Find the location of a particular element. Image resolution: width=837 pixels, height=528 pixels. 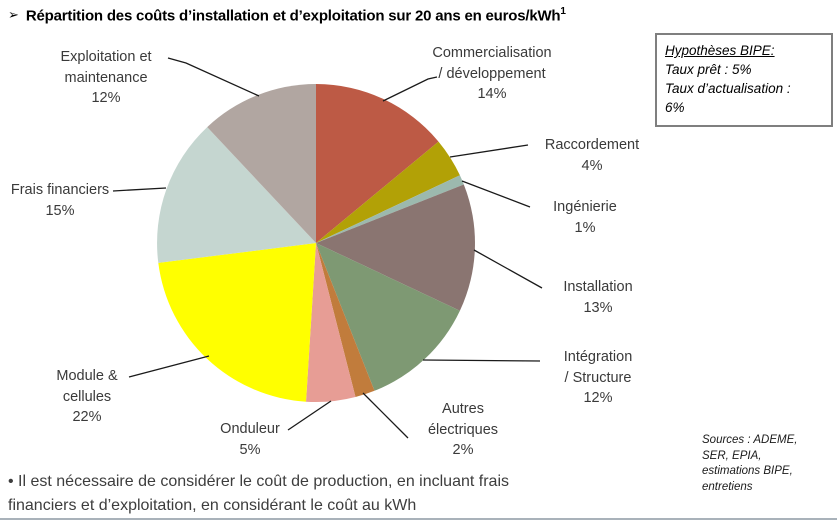

pie-label-percent: 22% is located at coordinates (87, 417).